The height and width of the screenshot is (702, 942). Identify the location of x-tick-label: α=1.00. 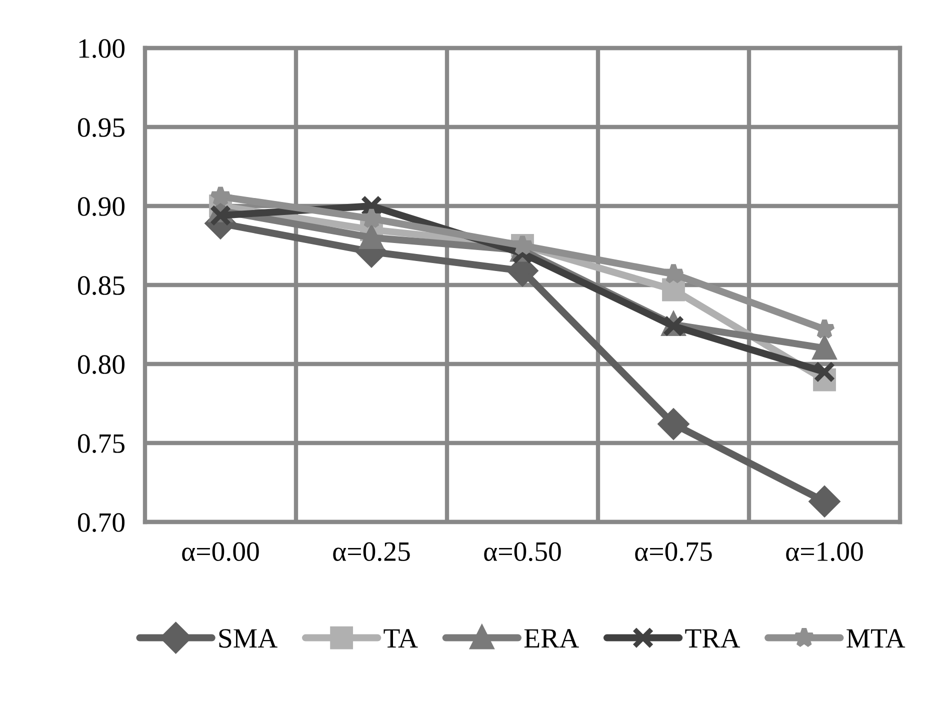
(824, 552).